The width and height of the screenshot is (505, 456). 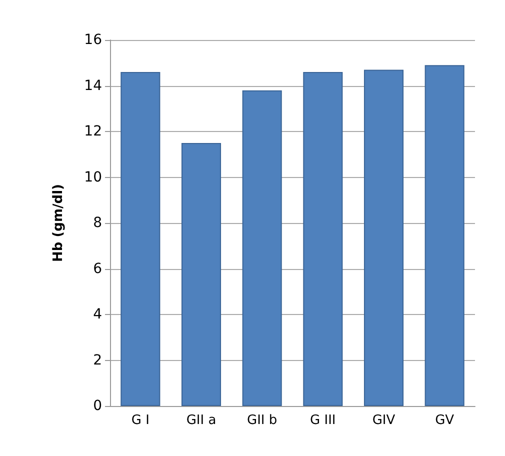 What do you see at coordinates (140, 420) in the screenshot?
I see `x-tick-label: G I` at bounding box center [140, 420].